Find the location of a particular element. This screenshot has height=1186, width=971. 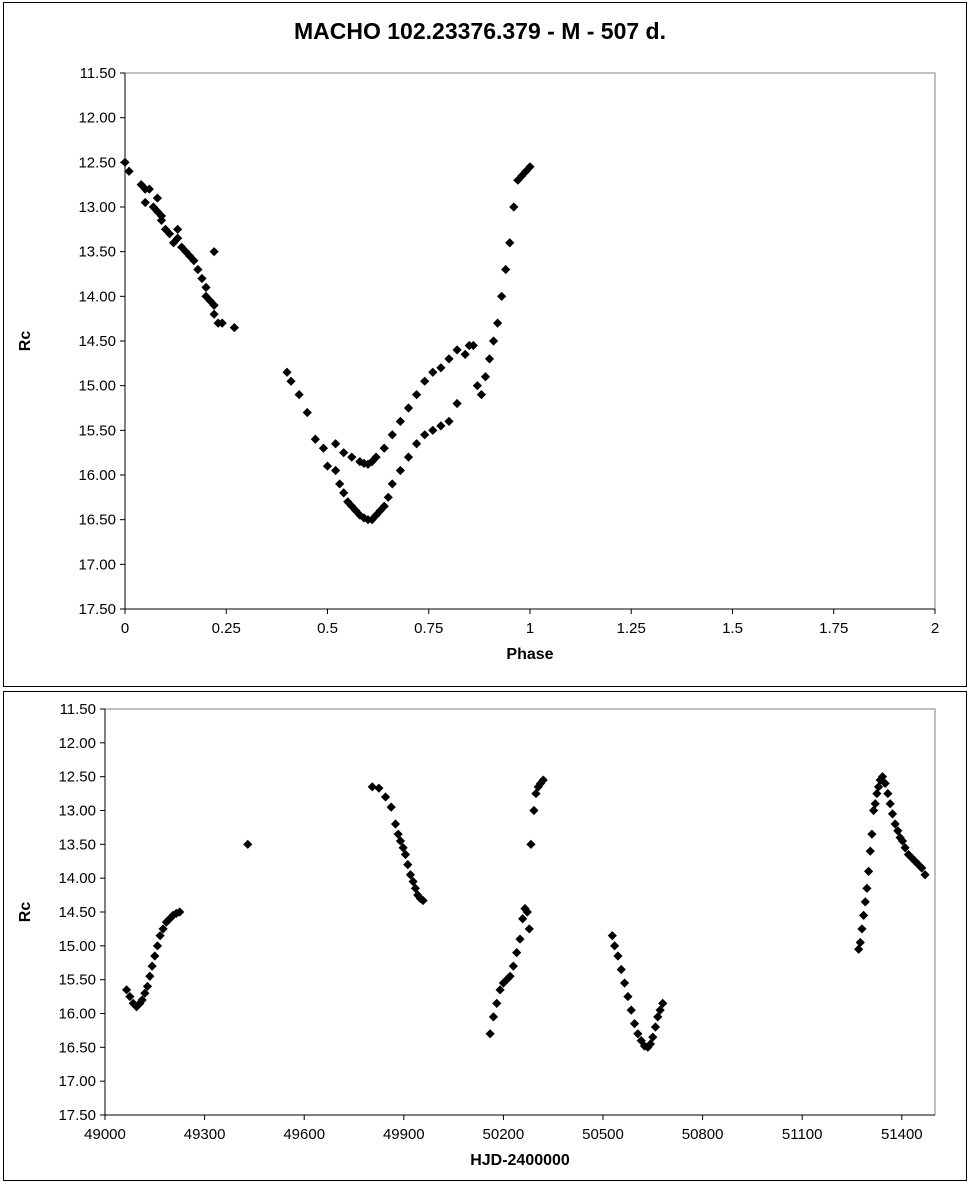

x-tick-label: 49000 is located at coordinates (105, 1134).